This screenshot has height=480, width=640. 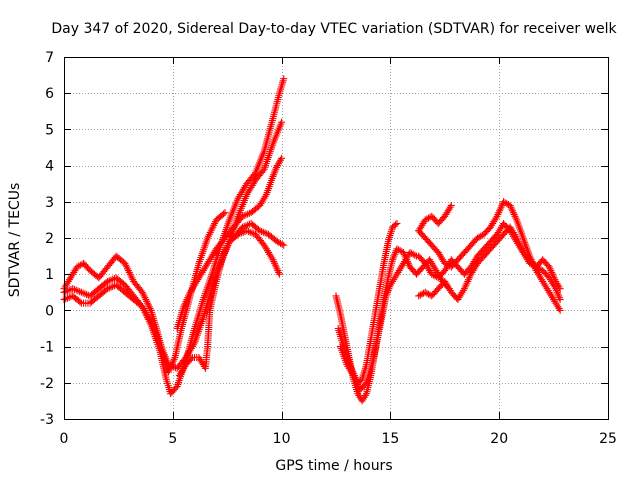 I want to click on x-tick-label: 20, so click(x=499, y=439).